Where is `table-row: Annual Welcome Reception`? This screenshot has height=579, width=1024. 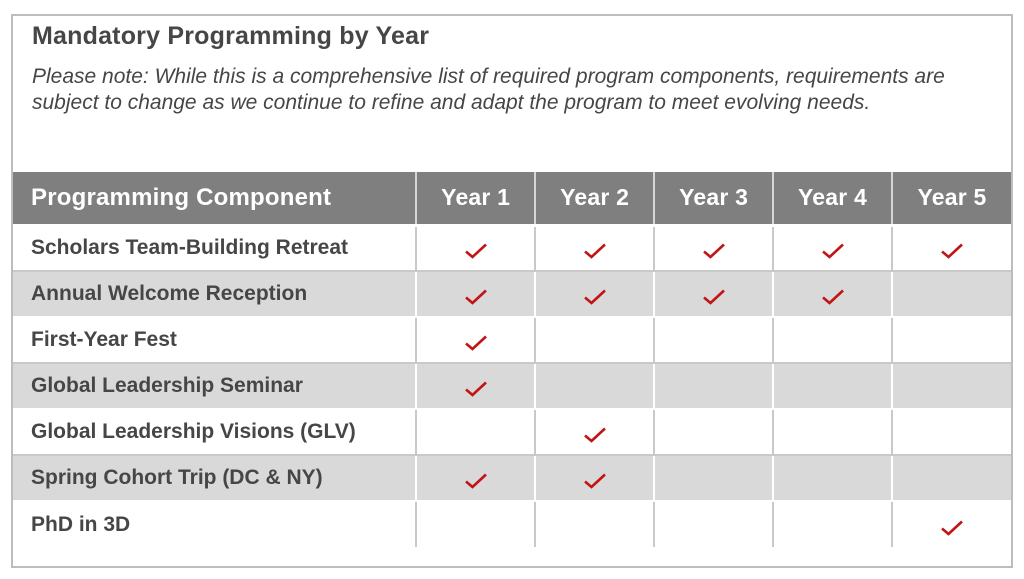
table-row: Annual Welcome Reception is located at coordinates (512, 294).